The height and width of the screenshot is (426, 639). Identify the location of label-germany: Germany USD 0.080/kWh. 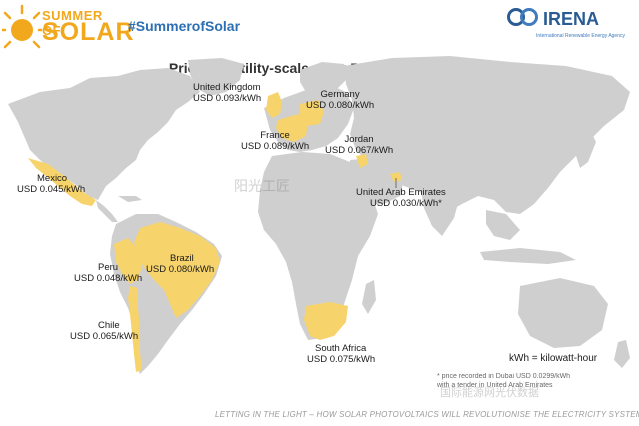
(340, 100).